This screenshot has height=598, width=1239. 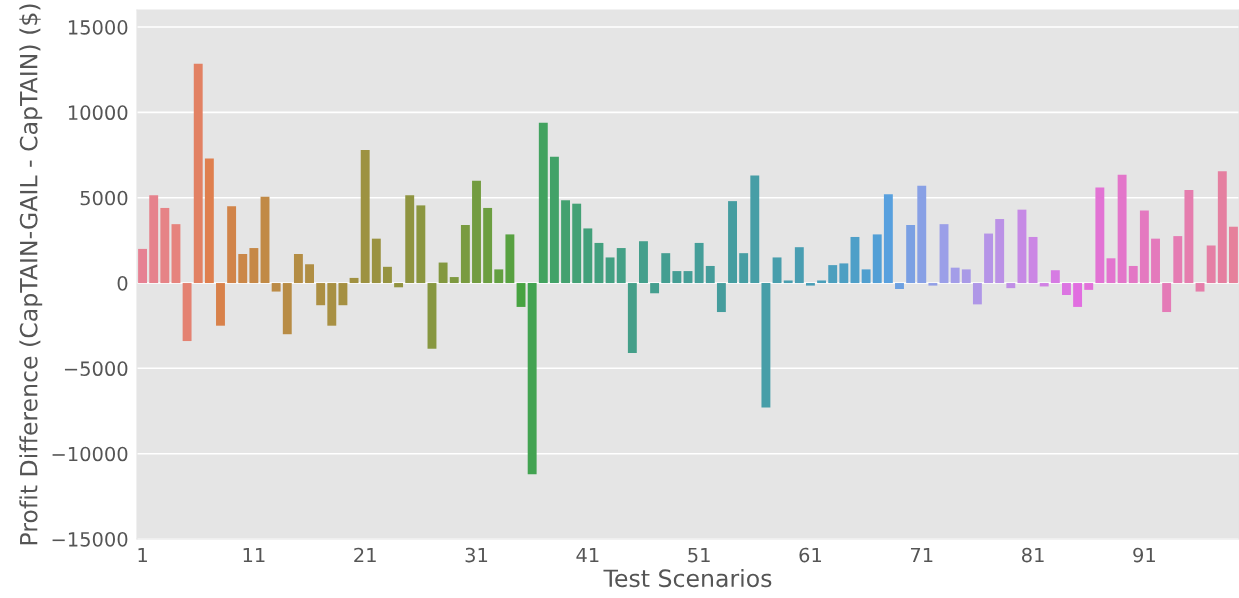 I want to click on x-tick-label: 41, so click(x=587, y=555).